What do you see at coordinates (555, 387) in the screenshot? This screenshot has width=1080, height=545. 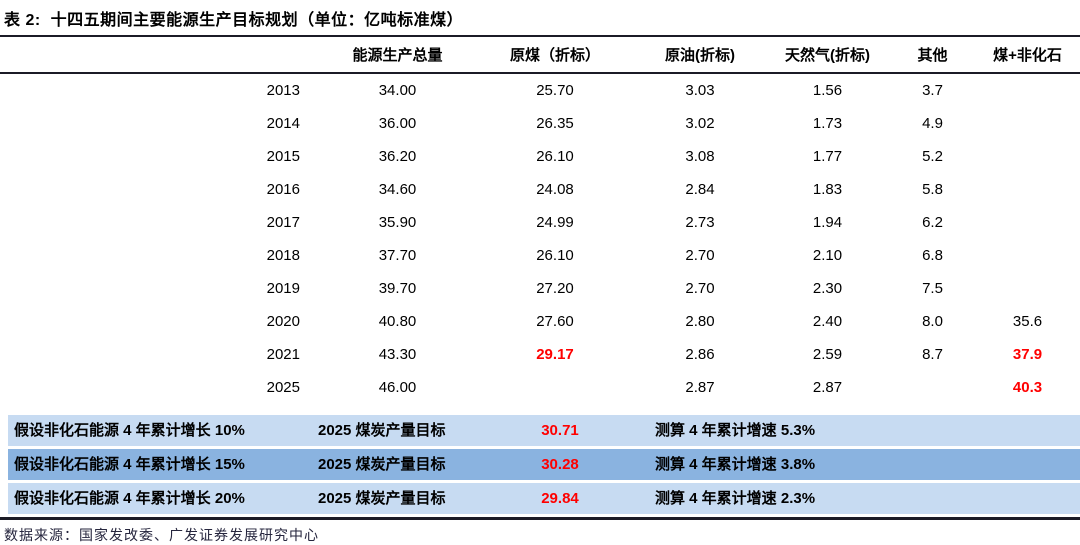 I see `cell-coal` at bounding box center [555, 387].